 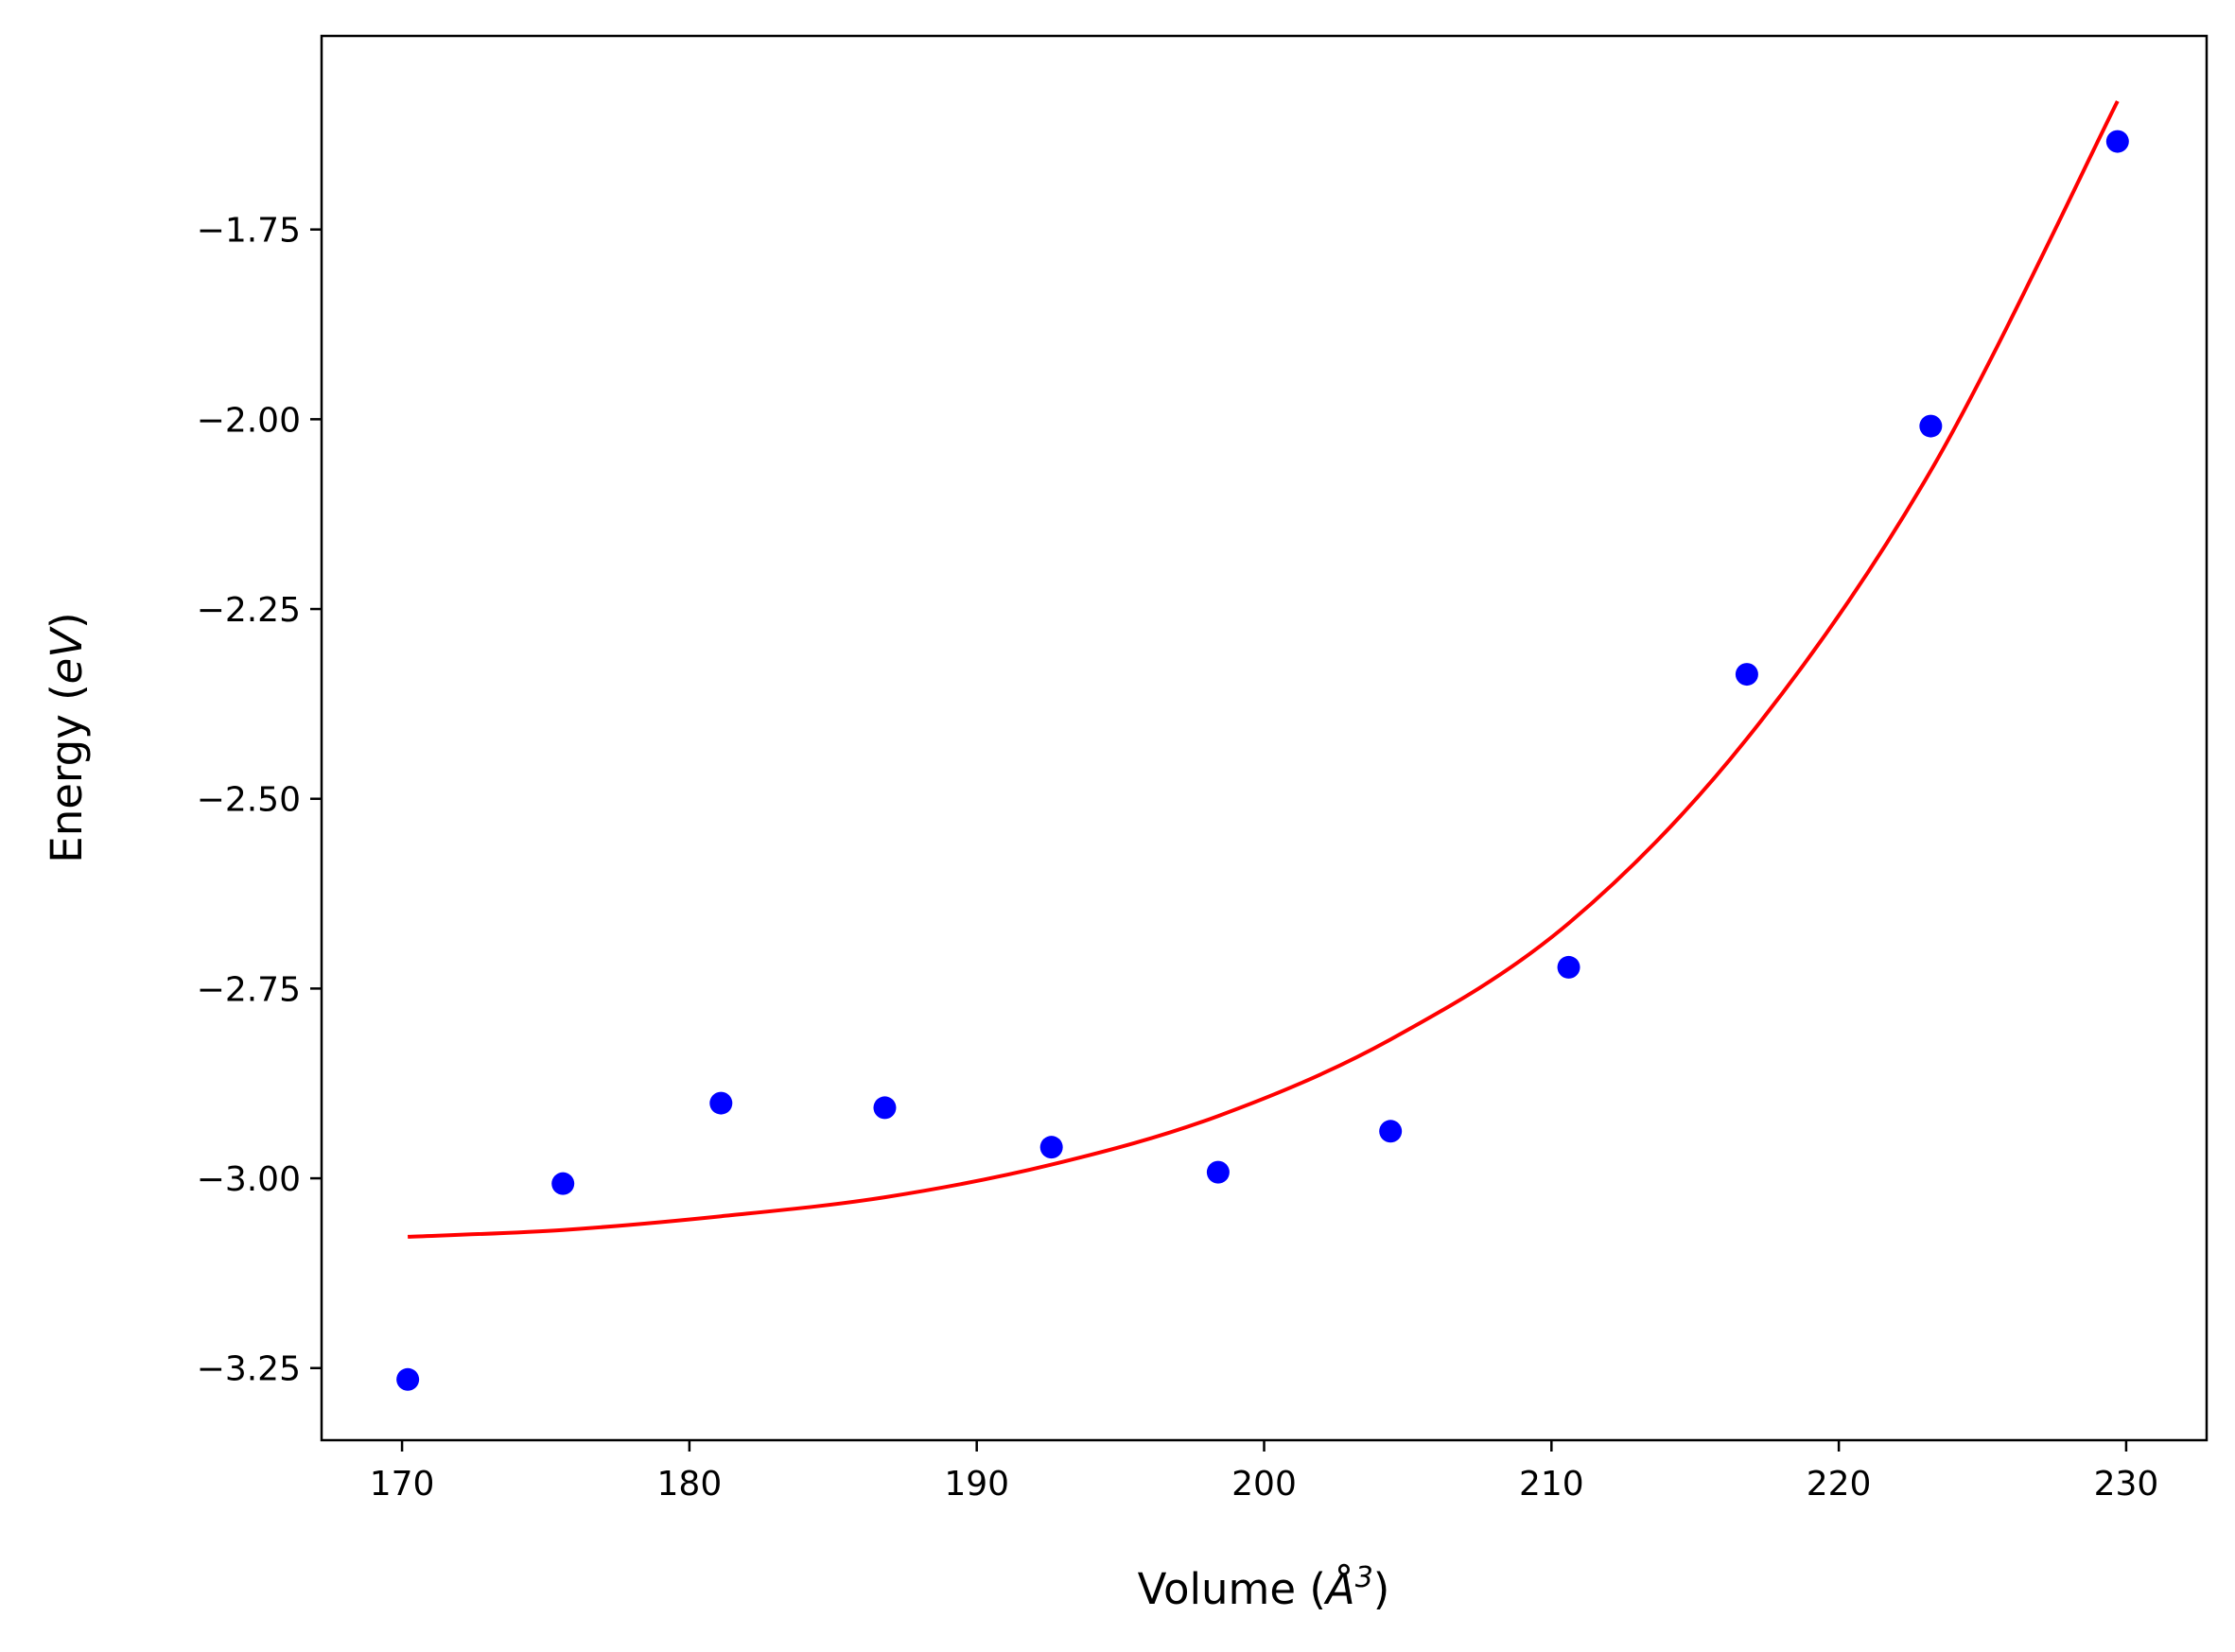 I want to click on x-tick-label: 200, so click(x=1264, y=1485).